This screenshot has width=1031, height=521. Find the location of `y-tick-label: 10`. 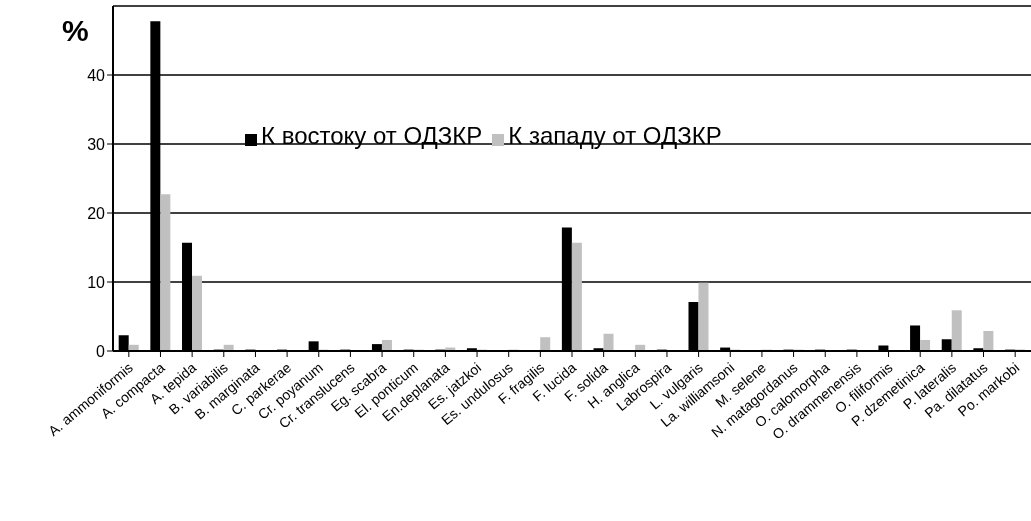

y-tick-label: 10 is located at coordinates (96, 282).